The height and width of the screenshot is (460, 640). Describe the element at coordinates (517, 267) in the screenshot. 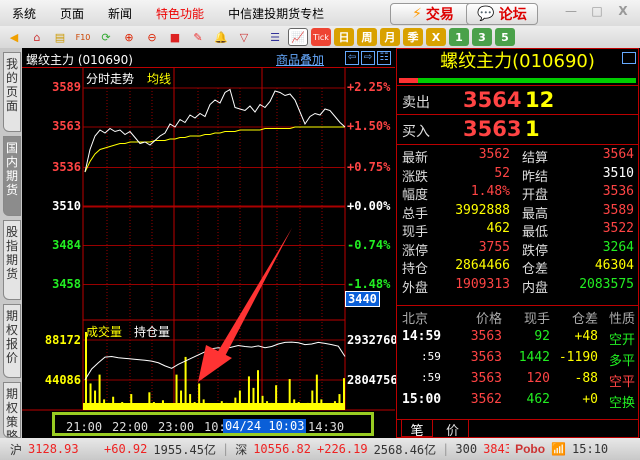

I see `quote-row: 持仓 2864466 仓差 46304` at that location.